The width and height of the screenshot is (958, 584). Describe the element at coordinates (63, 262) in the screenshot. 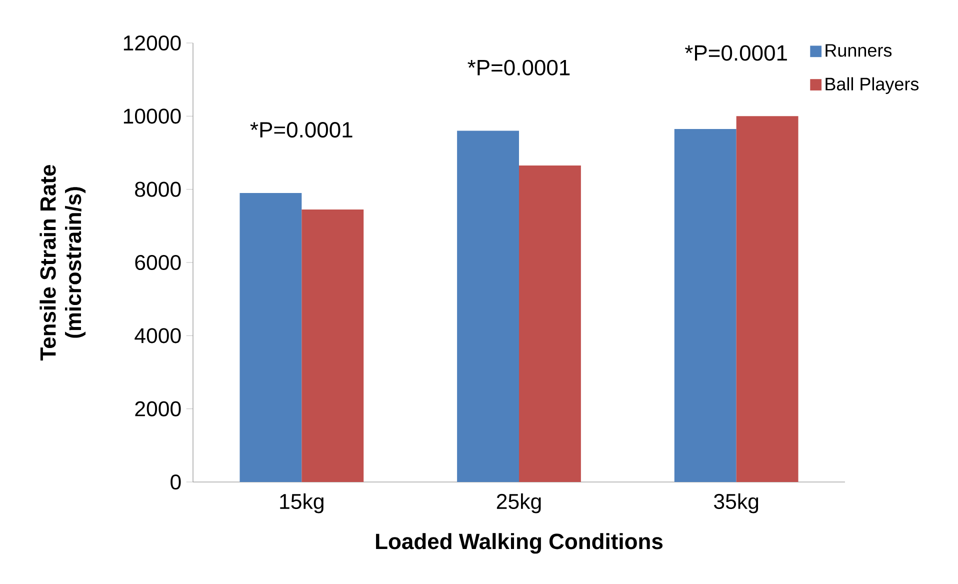

I see `y-axis-title: Tensile Strain Rate (microstrain/s)` at that location.